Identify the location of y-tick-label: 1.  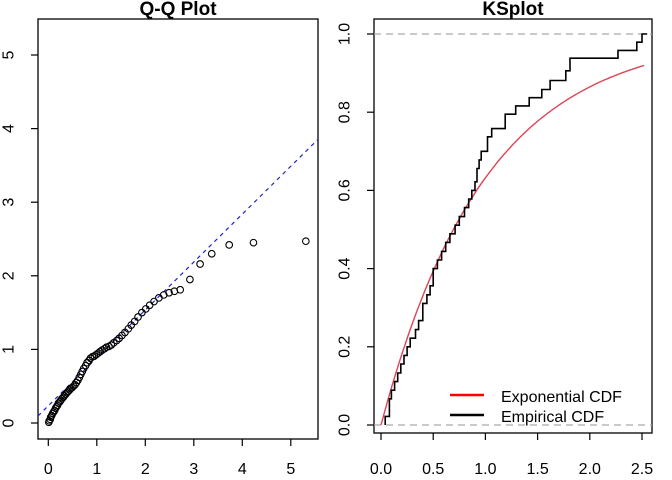
(9, 349).